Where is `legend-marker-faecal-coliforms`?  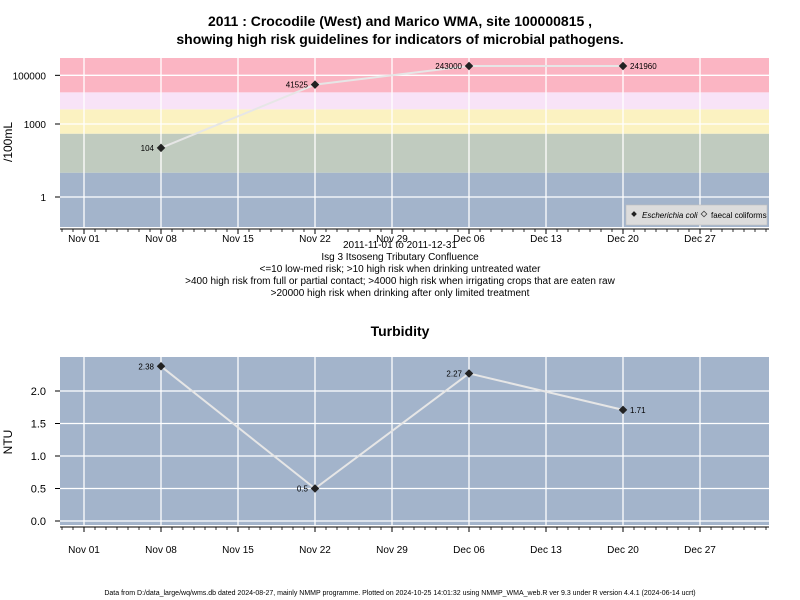
legend-marker-faecal-coliforms is located at coordinates (704, 214).